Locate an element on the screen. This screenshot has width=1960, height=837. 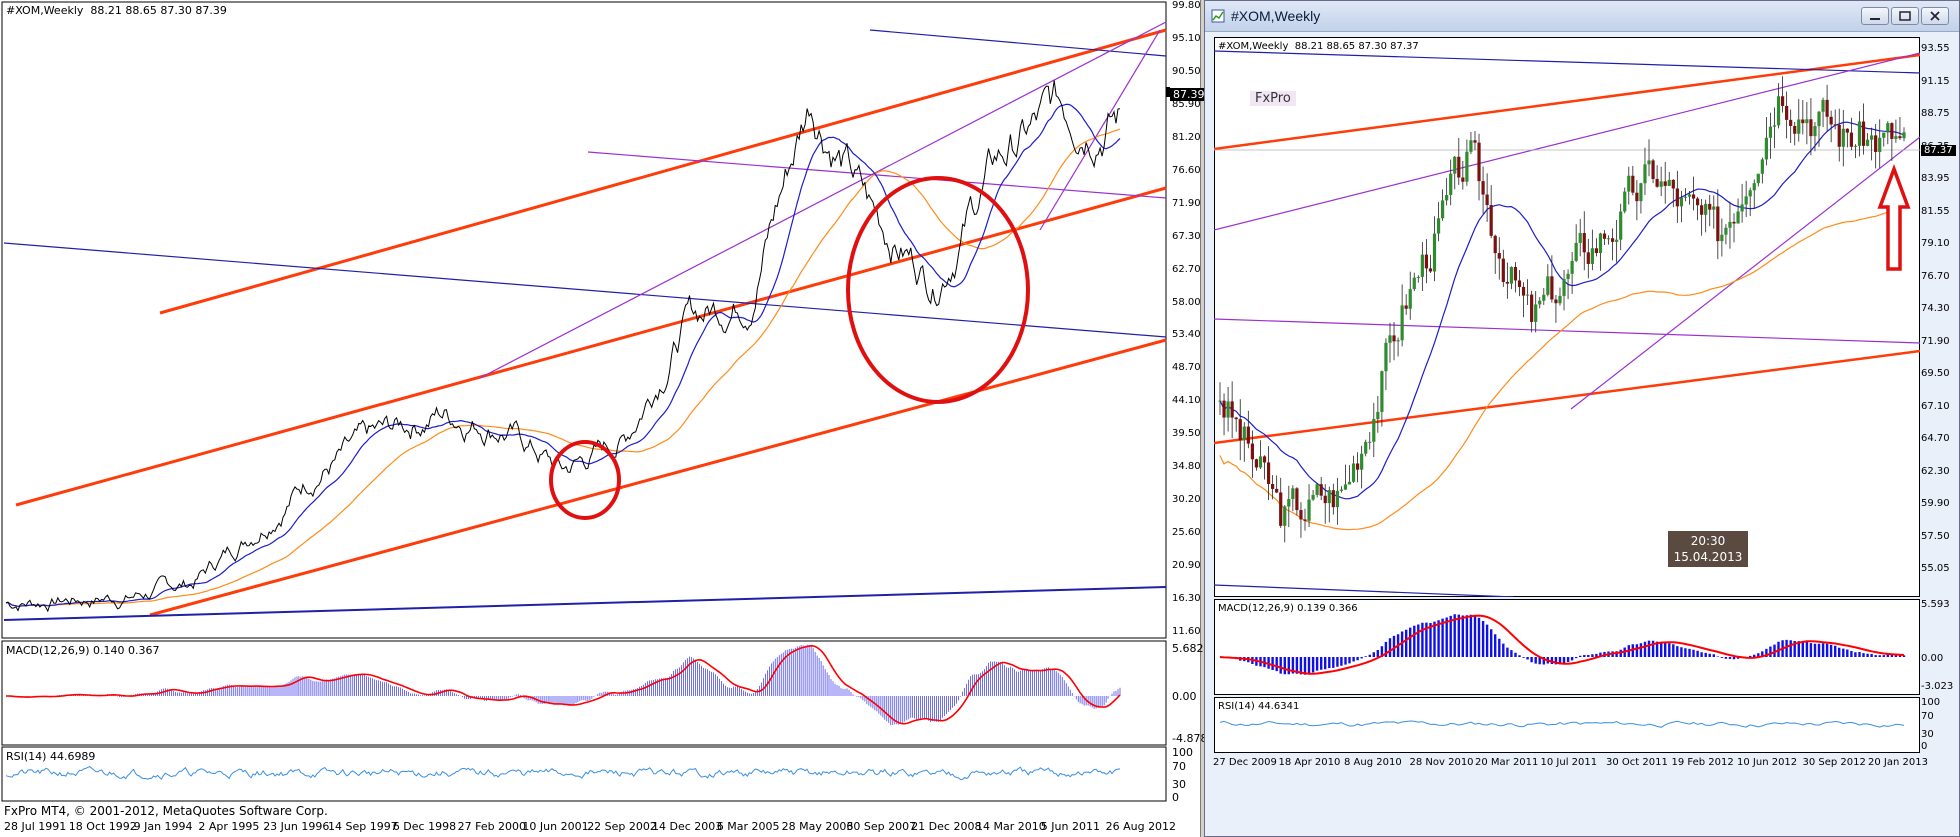
highlight-circle-large is located at coordinates (938, 290).